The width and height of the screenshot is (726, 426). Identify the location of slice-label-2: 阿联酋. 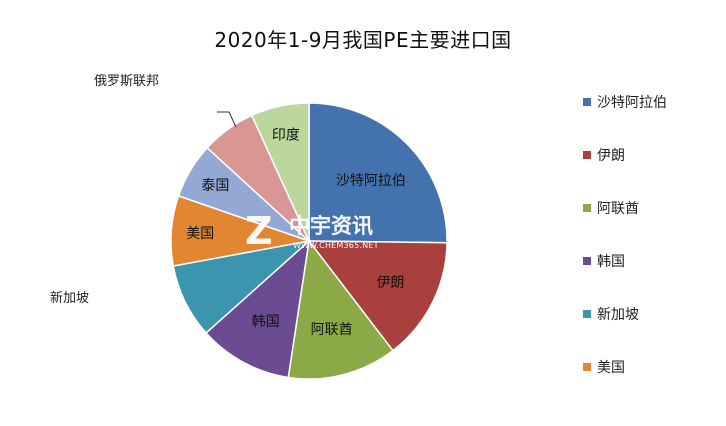
(332, 329).